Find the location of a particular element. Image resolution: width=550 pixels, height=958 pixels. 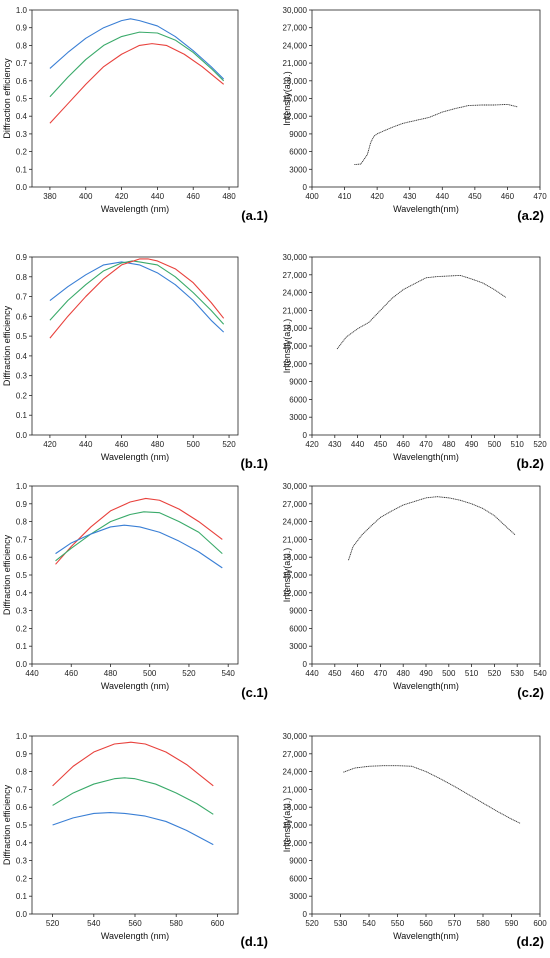

y-tick-label: 0.2 is located at coordinates (22, 628).